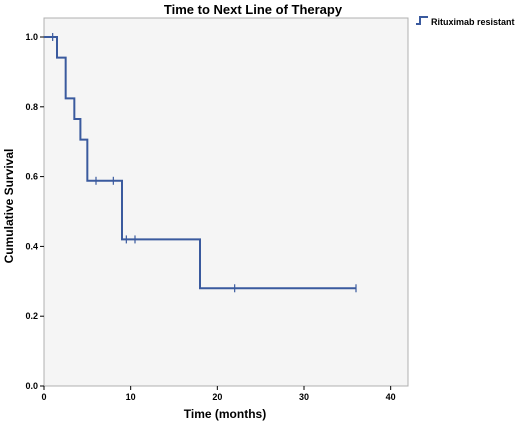 Image resolution: width=520 pixels, height=427 pixels. I want to click on y-tick-label: 0.6, so click(31, 177).